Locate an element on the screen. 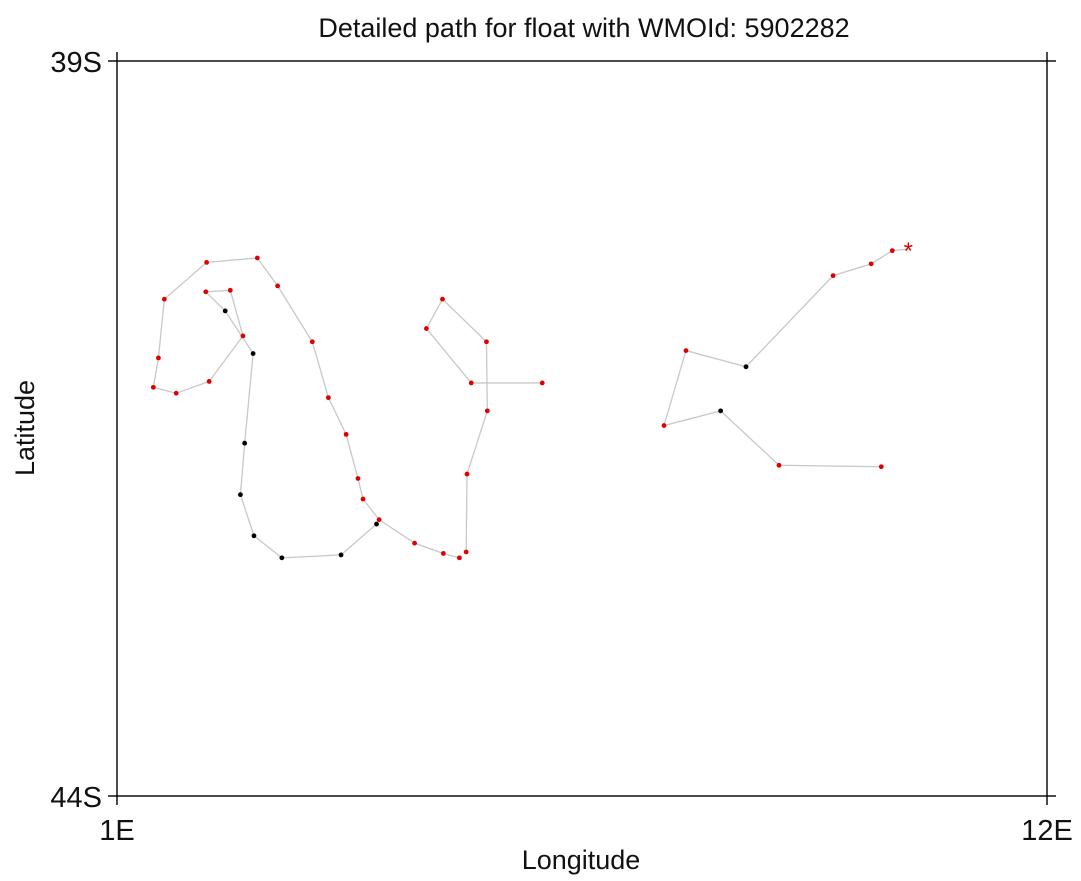 The image size is (1081, 881). x-tick-label-right: 12E is located at coordinates (1047, 831).